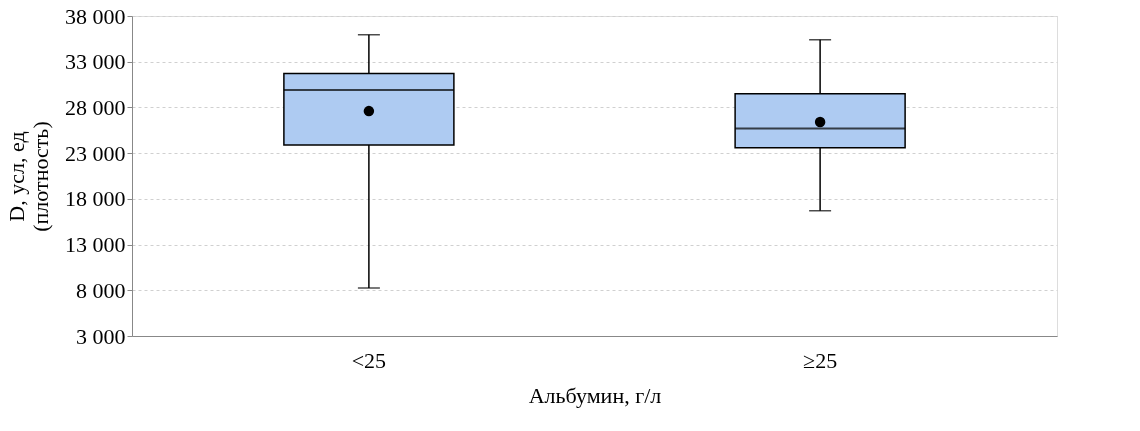  Describe the element at coordinates (95, 107) in the screenshot. I see `y-tick-label: 28 000` at that location.